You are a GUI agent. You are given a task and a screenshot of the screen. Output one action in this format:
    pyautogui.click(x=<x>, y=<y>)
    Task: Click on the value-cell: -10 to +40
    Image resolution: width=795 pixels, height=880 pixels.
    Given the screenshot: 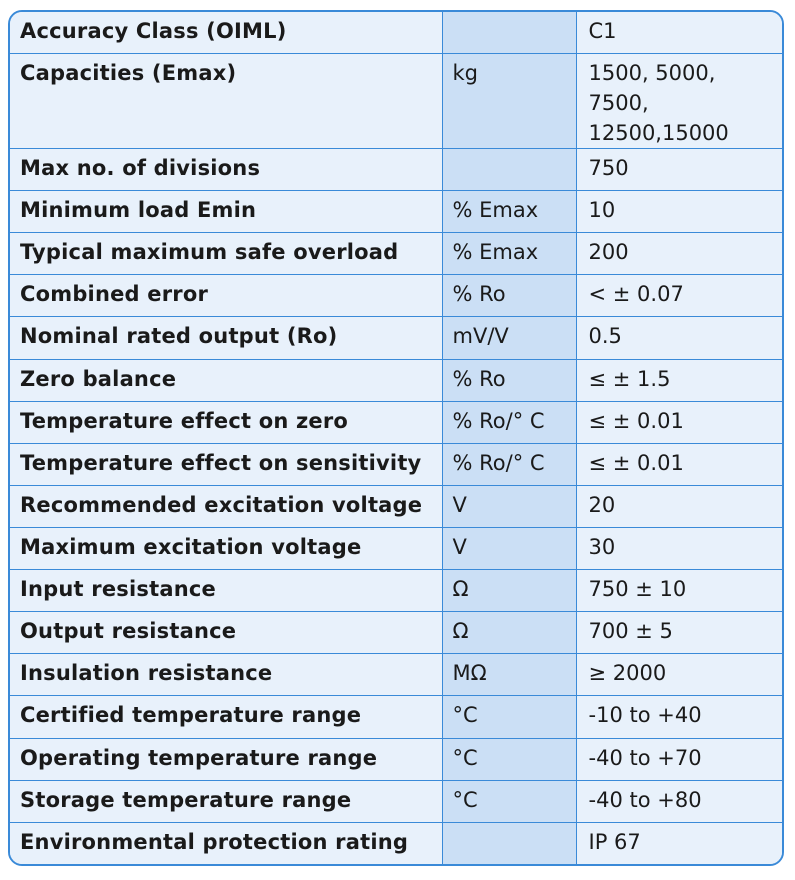 What is the action you would take?
    pyautogui.click(x=678, y=717)
    